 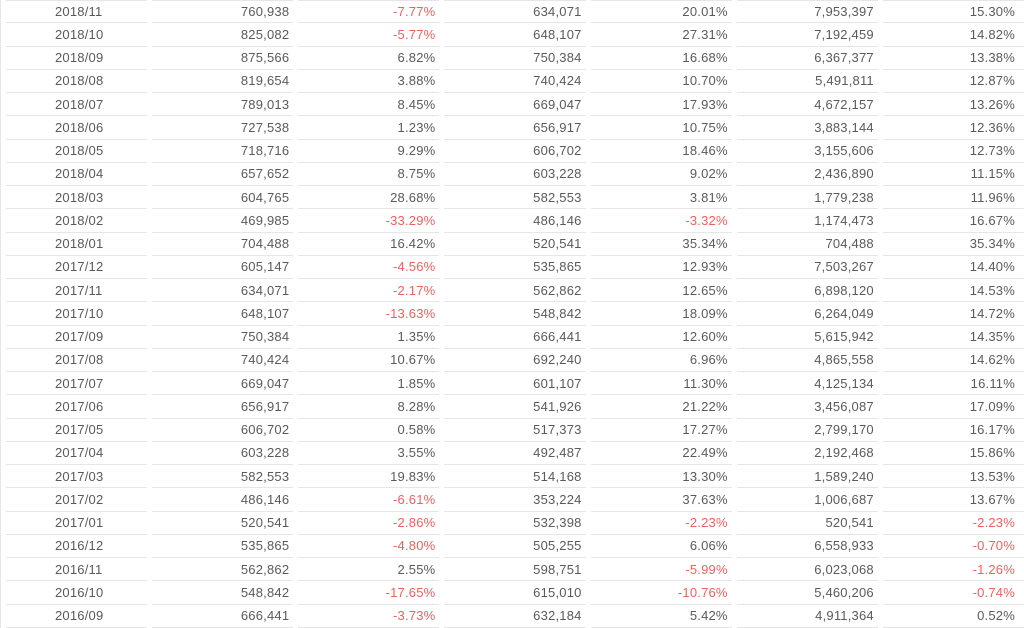 I want to click on cell-month: 2016/09, so click(x=77, y=616).